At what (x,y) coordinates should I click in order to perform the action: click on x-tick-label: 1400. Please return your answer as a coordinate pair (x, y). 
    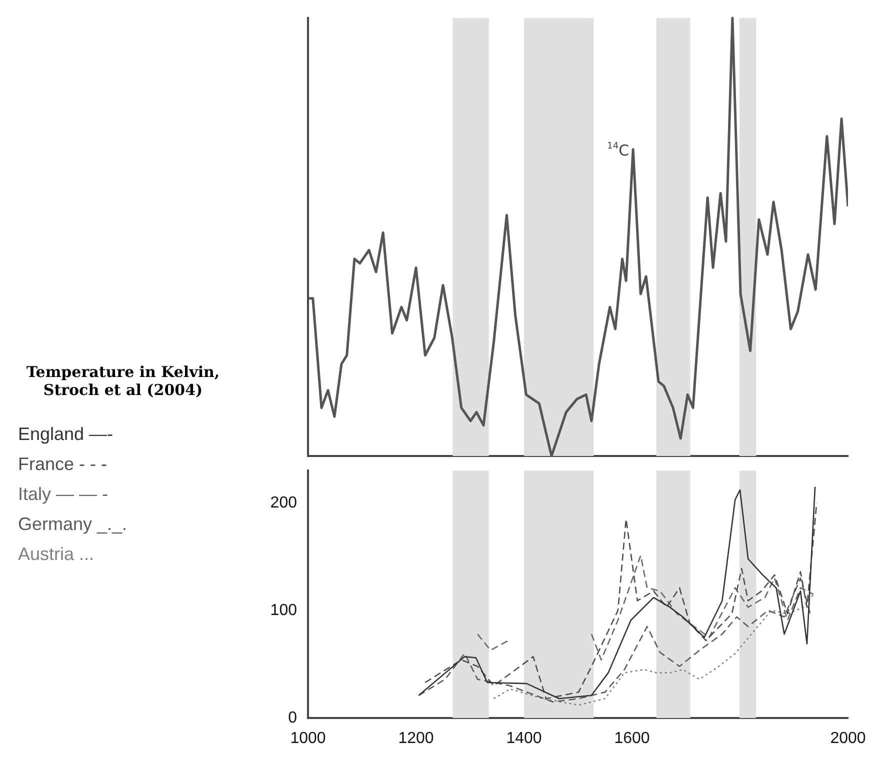
    Looking at the image, I should click on (524, 739).